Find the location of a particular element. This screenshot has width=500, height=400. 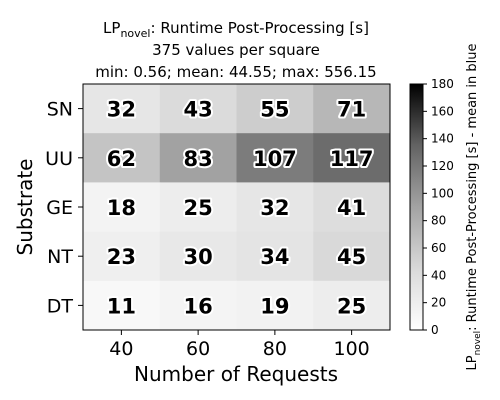

cell-value-label: 62 is located at coordinates (121, 159).